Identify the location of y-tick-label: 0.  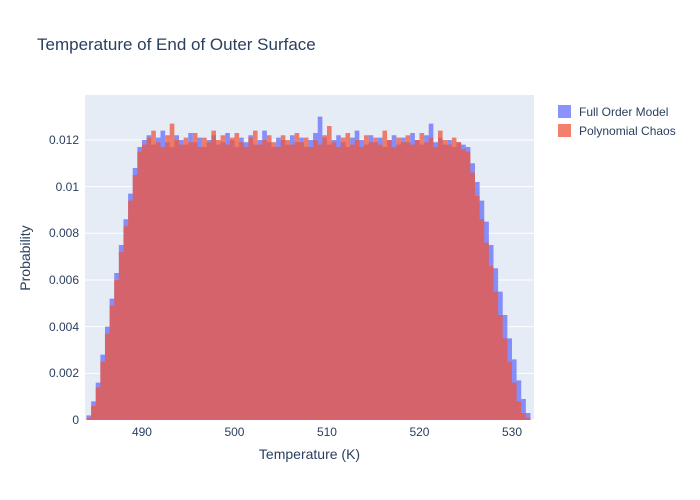
(75, 420).